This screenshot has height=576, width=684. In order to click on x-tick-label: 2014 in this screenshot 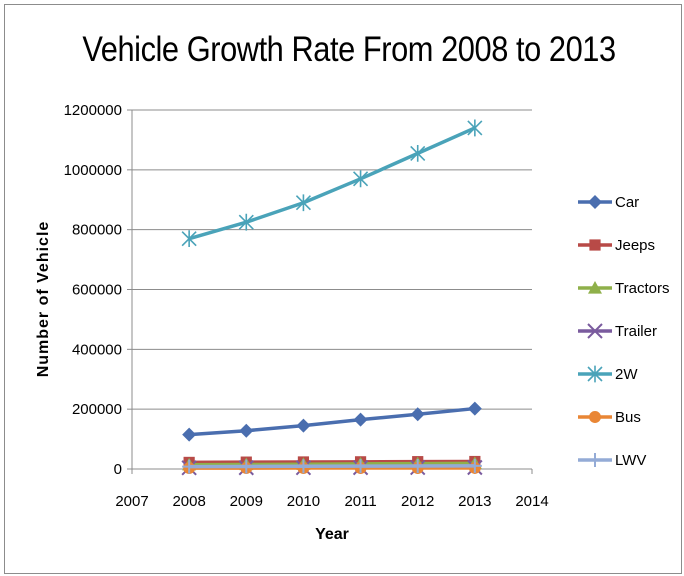, I will do `click(531, 501)`.